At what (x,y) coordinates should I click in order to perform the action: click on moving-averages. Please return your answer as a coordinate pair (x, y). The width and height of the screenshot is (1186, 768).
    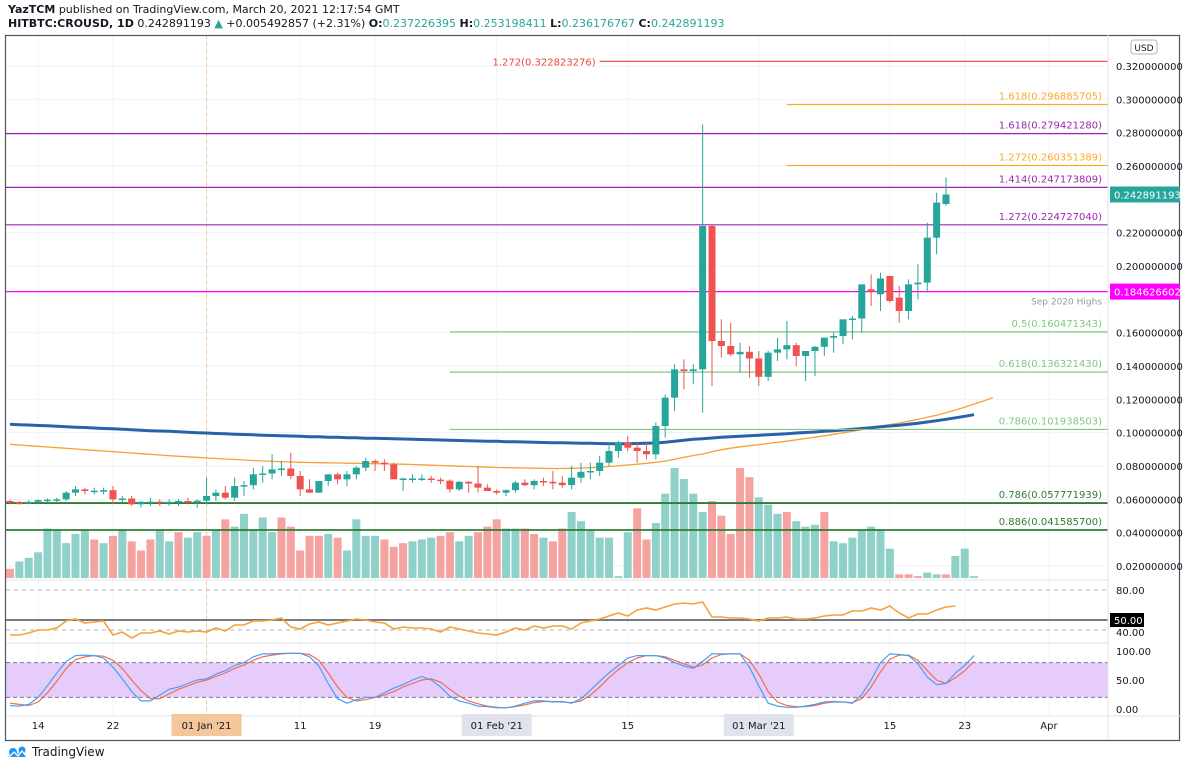
    Looking at the image, I should click on (501, 433).